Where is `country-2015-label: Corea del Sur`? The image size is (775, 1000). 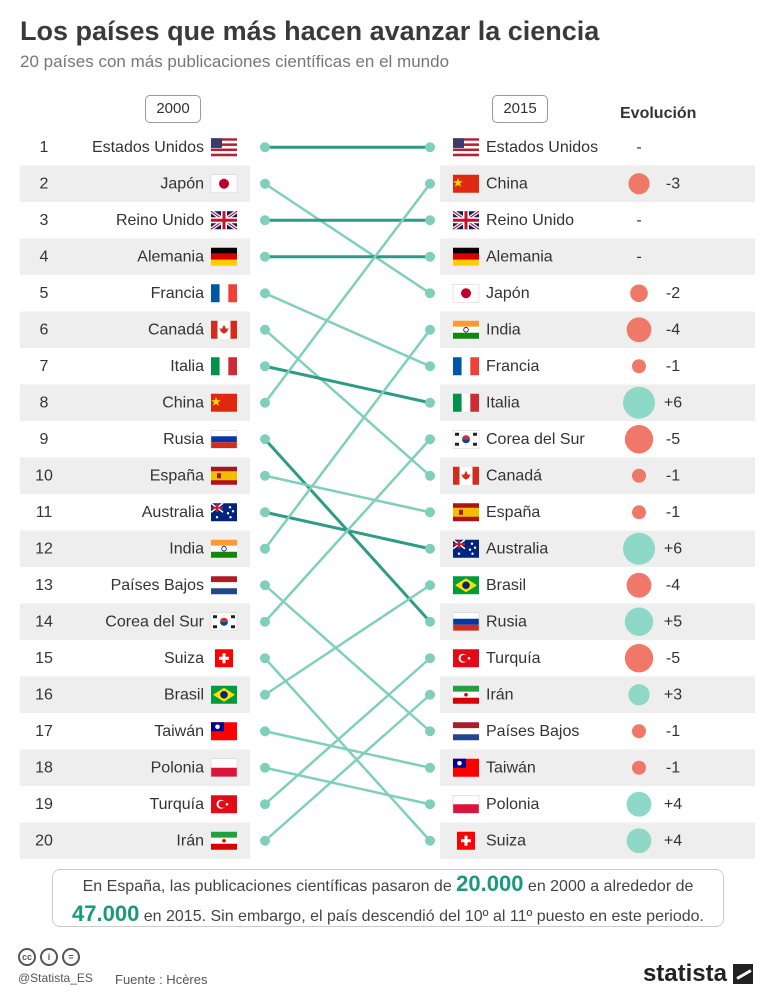
country-2015-label: Corea del Sur is located at coordinates (535, 439).